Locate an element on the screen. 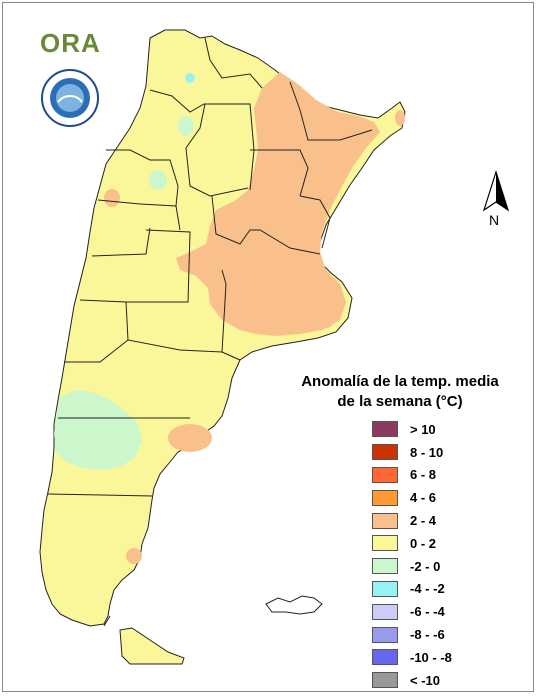  legend-item: -6 - -4 is located at coordinates (412, 611).